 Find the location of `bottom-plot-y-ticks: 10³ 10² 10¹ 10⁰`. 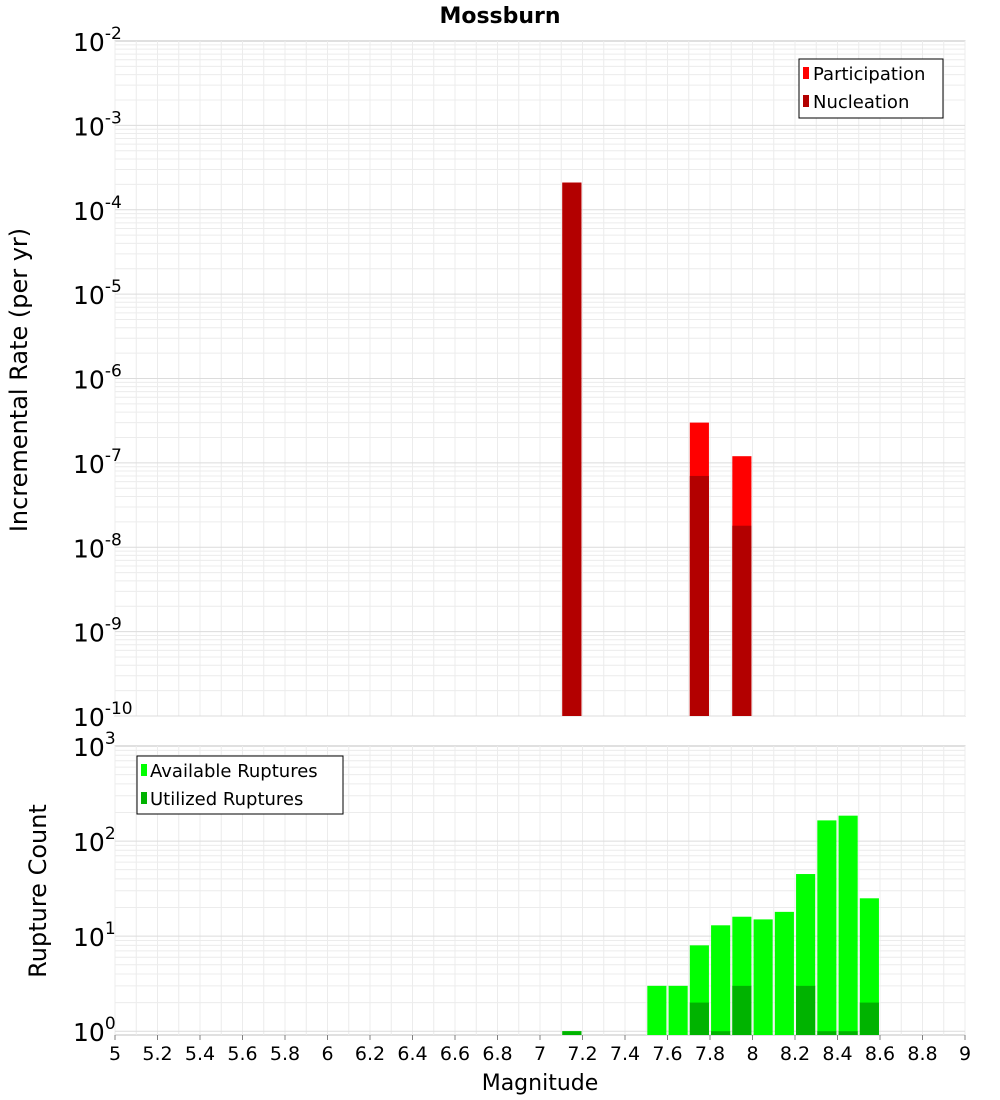

bottom-plot-y-ticks: 10³ 10² 10¹ 10⁰ is located at coordinates (94, 888).